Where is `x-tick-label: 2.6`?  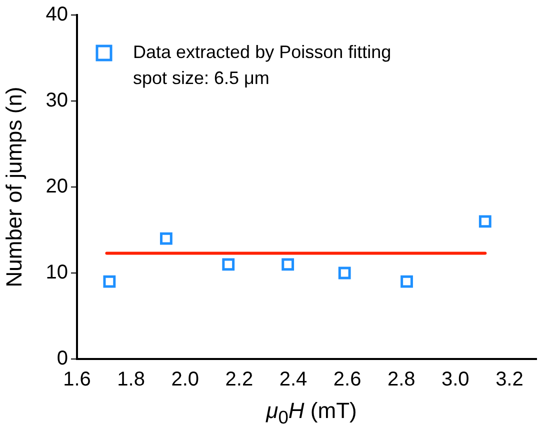
x-tick-label: 2.6 is located at coordinates (347, 379).